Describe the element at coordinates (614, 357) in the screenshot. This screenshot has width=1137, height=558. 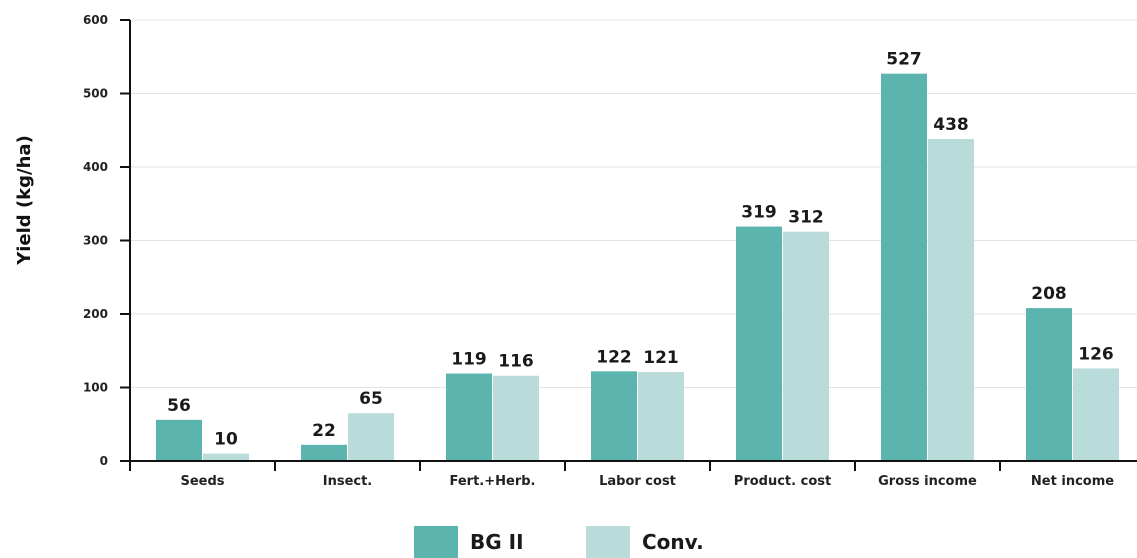
I see `data-label: 122` at that location.